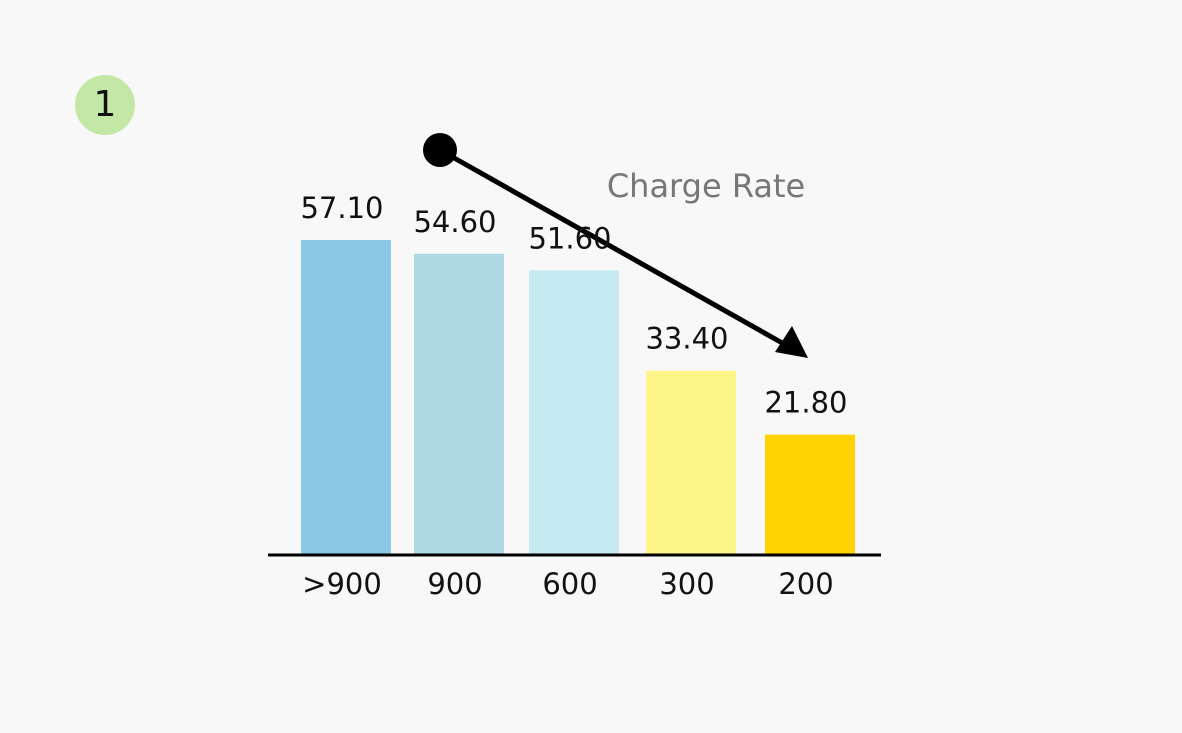 Image resolution: width=1182 pixels, height=733 pixels. Describe the element at coordinates (706, 186) in the screenshot. I see `annotation: Charge Rate` at that location.